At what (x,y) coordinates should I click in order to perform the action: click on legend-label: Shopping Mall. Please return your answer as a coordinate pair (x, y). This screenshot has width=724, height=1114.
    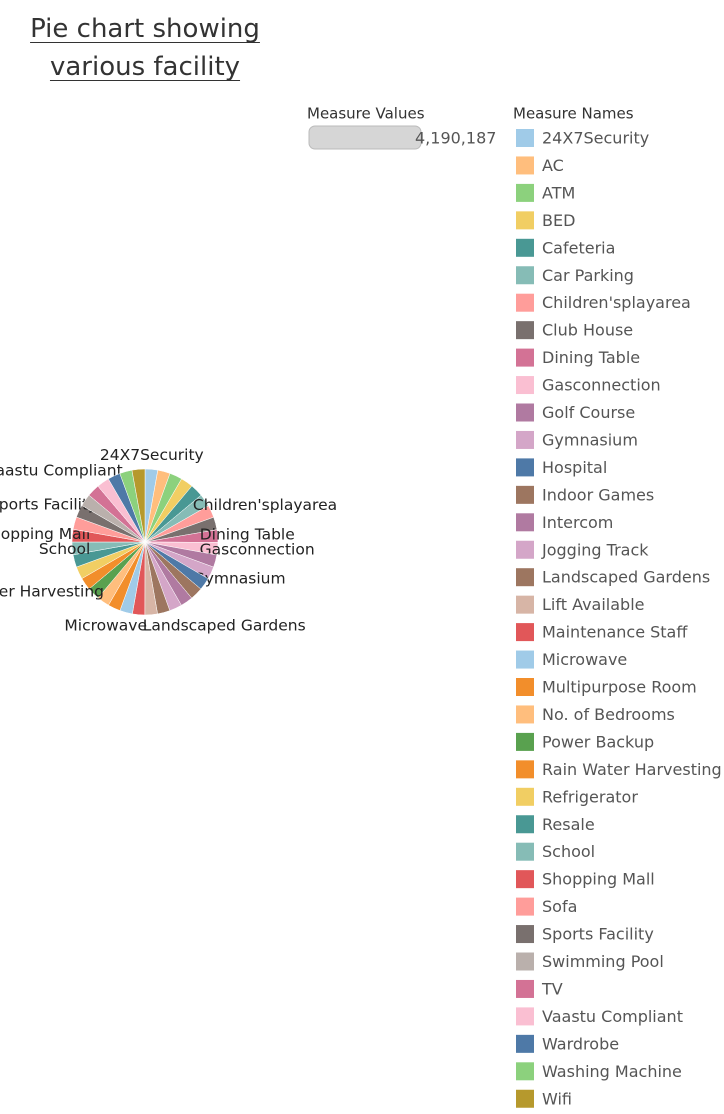
    Looking at the image, I should click on (598, 879).